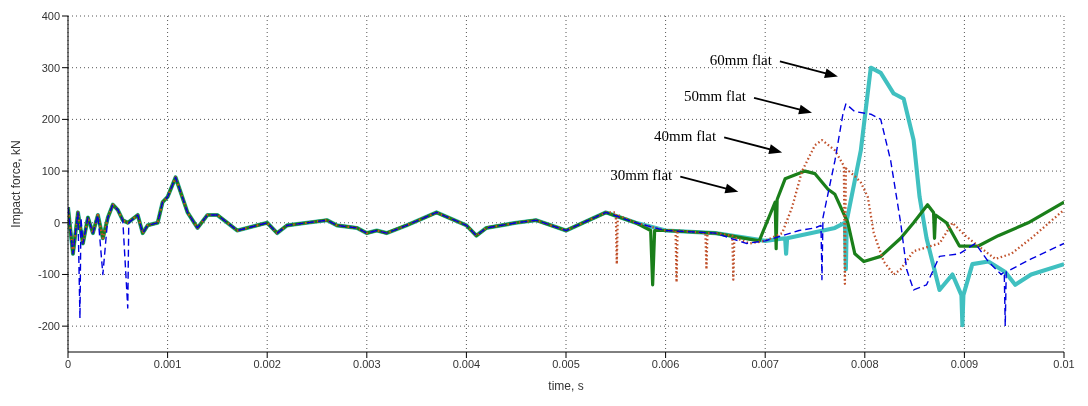 The width and height of the screenshot is (1088, 406). What do you see at coordinates (167, 363) in the screenshot?
I see `x-tick-label: 0.001` at bounding box center [167, 363].